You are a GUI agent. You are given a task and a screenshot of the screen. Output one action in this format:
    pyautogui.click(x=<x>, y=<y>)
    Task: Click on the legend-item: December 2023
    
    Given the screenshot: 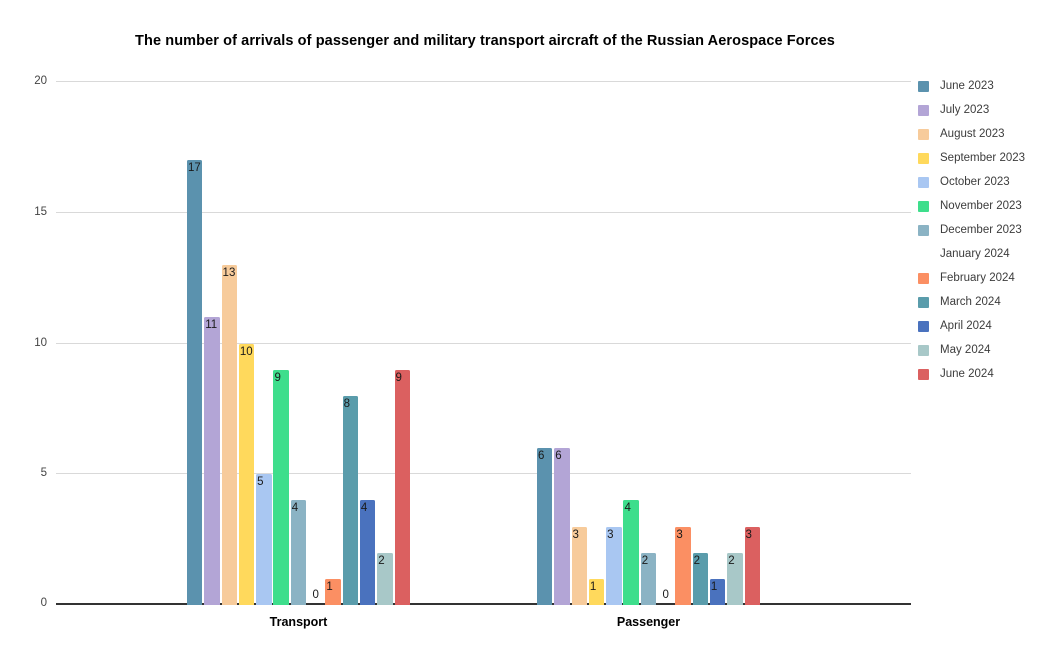 What is the action you would take?
    pyautogui.click(x=988, y=230)
    